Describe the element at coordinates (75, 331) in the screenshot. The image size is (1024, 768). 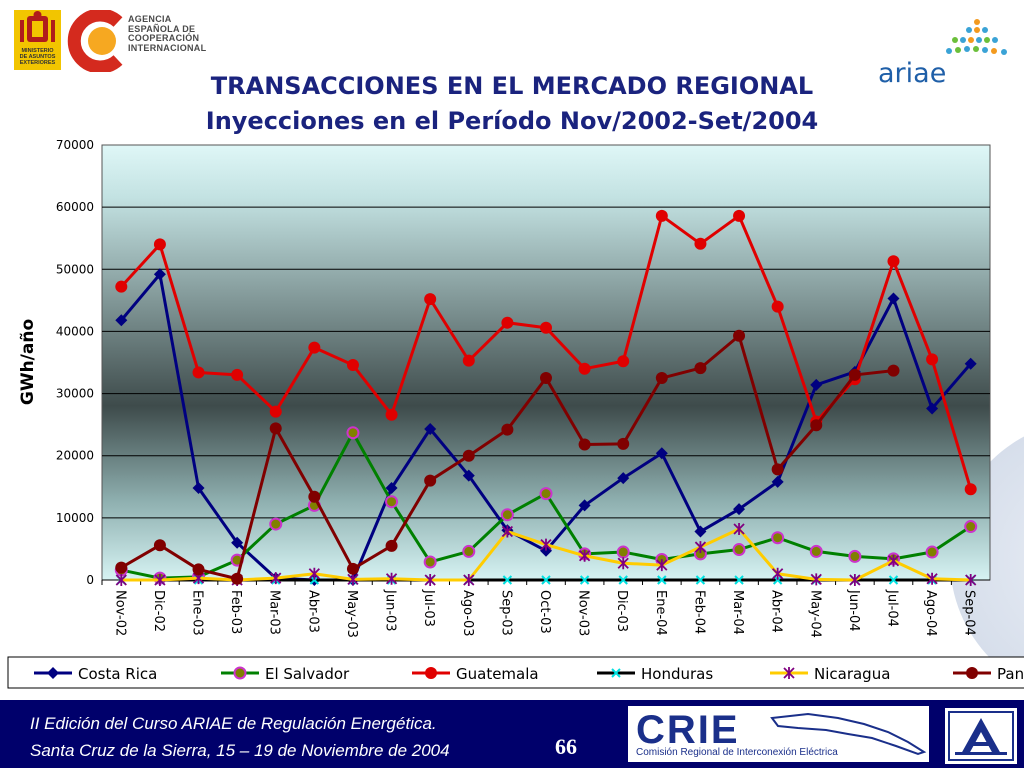
I see `y-tick-label: 40000` at that location.